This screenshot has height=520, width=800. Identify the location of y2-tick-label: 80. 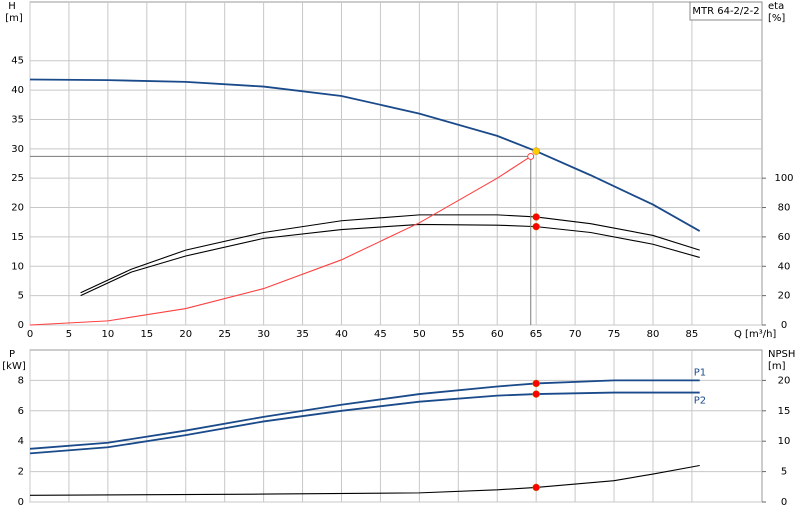
(784, 208).